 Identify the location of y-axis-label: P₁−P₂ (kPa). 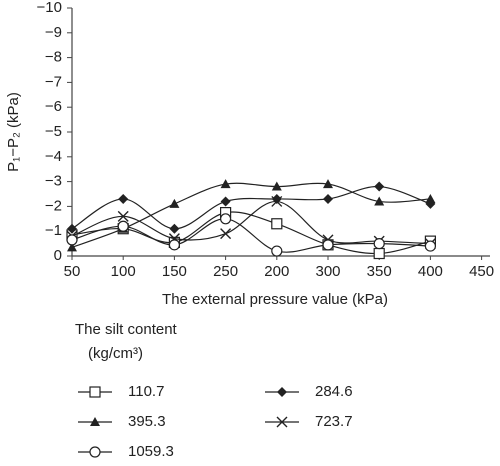
(13, 132).